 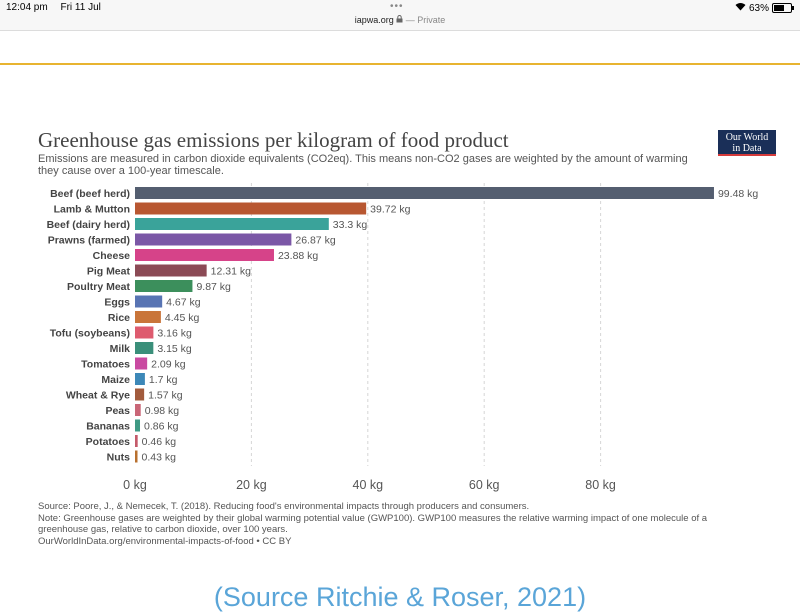 I want to click on wifi-icon, so click(x=740, y=8).